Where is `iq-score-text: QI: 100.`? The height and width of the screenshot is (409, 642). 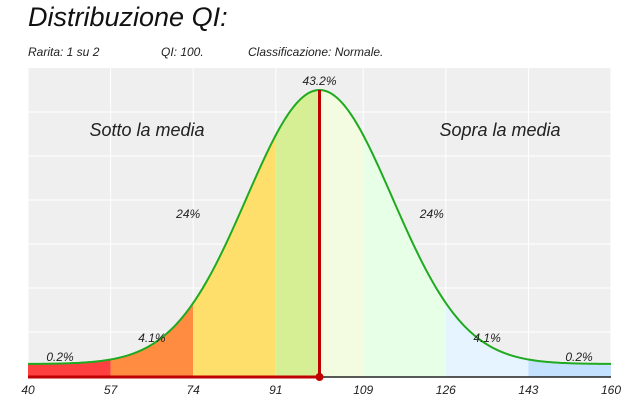 iq-score-text: QI: 100. is located at coordinates (182, 52).